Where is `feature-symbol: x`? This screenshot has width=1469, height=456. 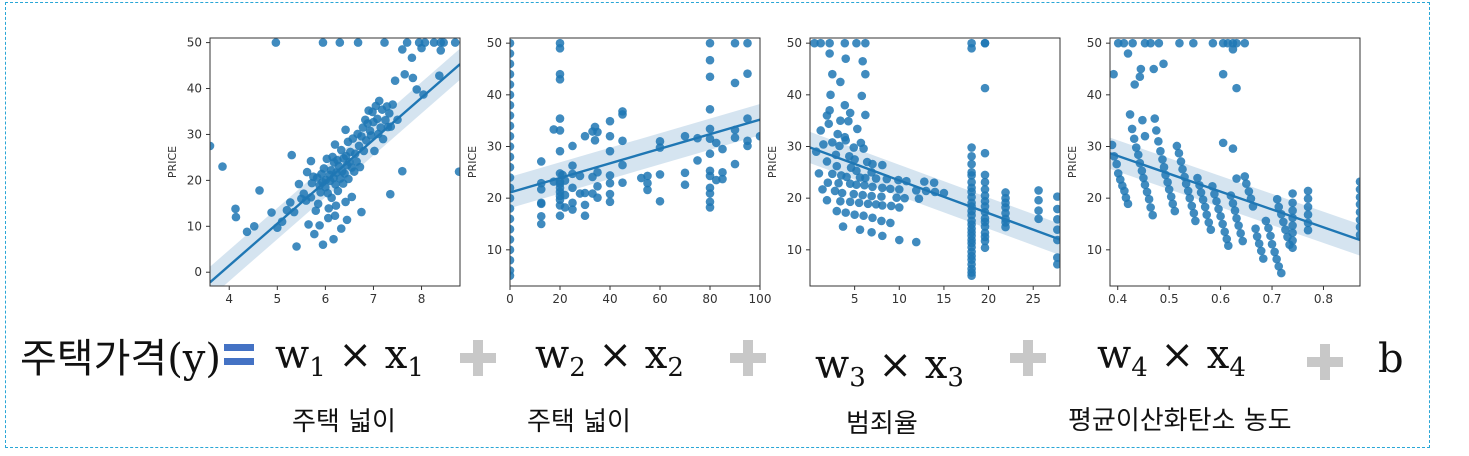 feature-symbol: x is located at coordinates (396, 355).